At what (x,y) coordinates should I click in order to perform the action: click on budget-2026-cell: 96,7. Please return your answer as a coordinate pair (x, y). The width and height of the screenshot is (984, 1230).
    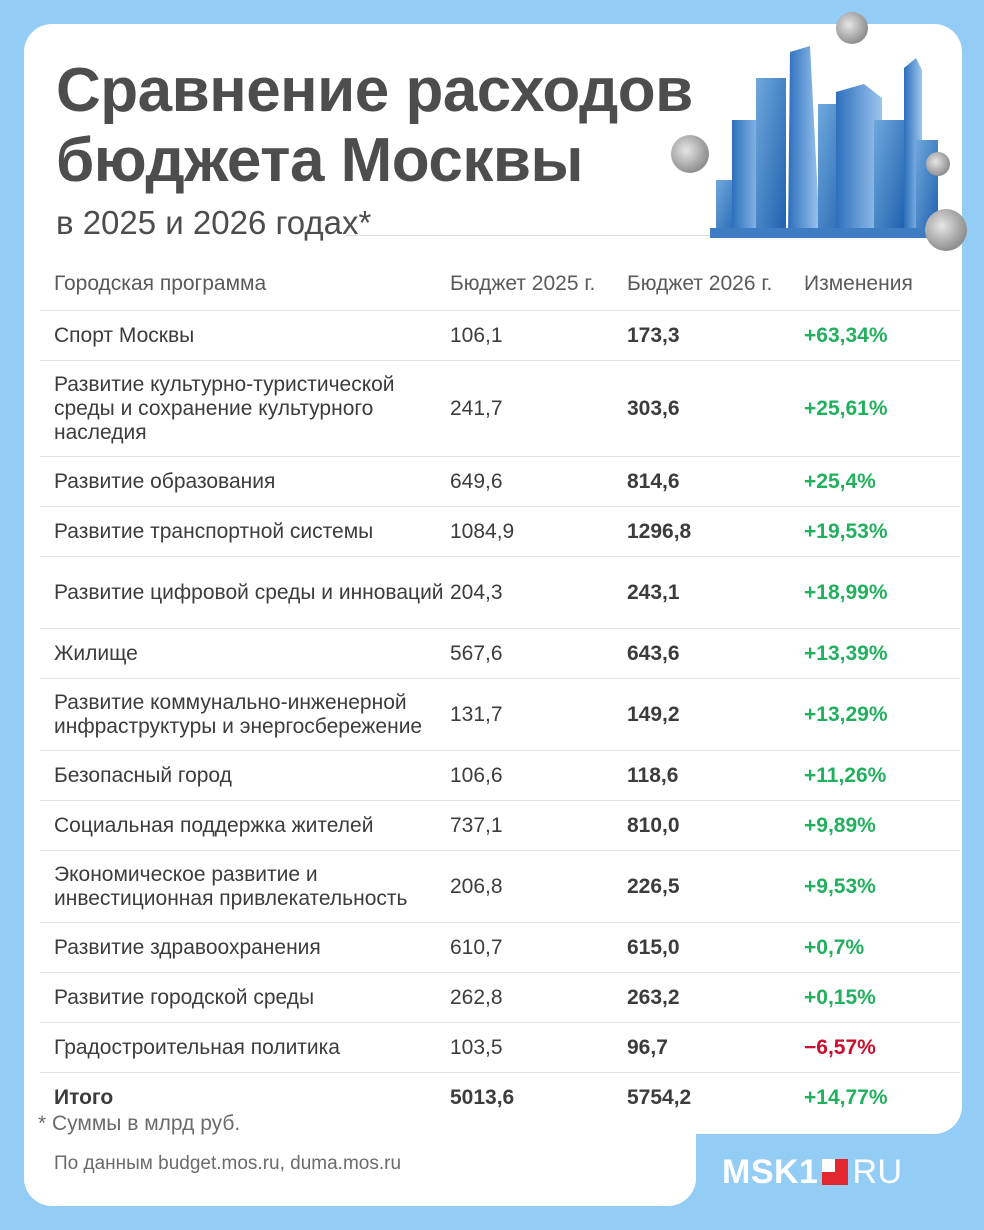
    Looking at the image, I should click on (647, 1047).